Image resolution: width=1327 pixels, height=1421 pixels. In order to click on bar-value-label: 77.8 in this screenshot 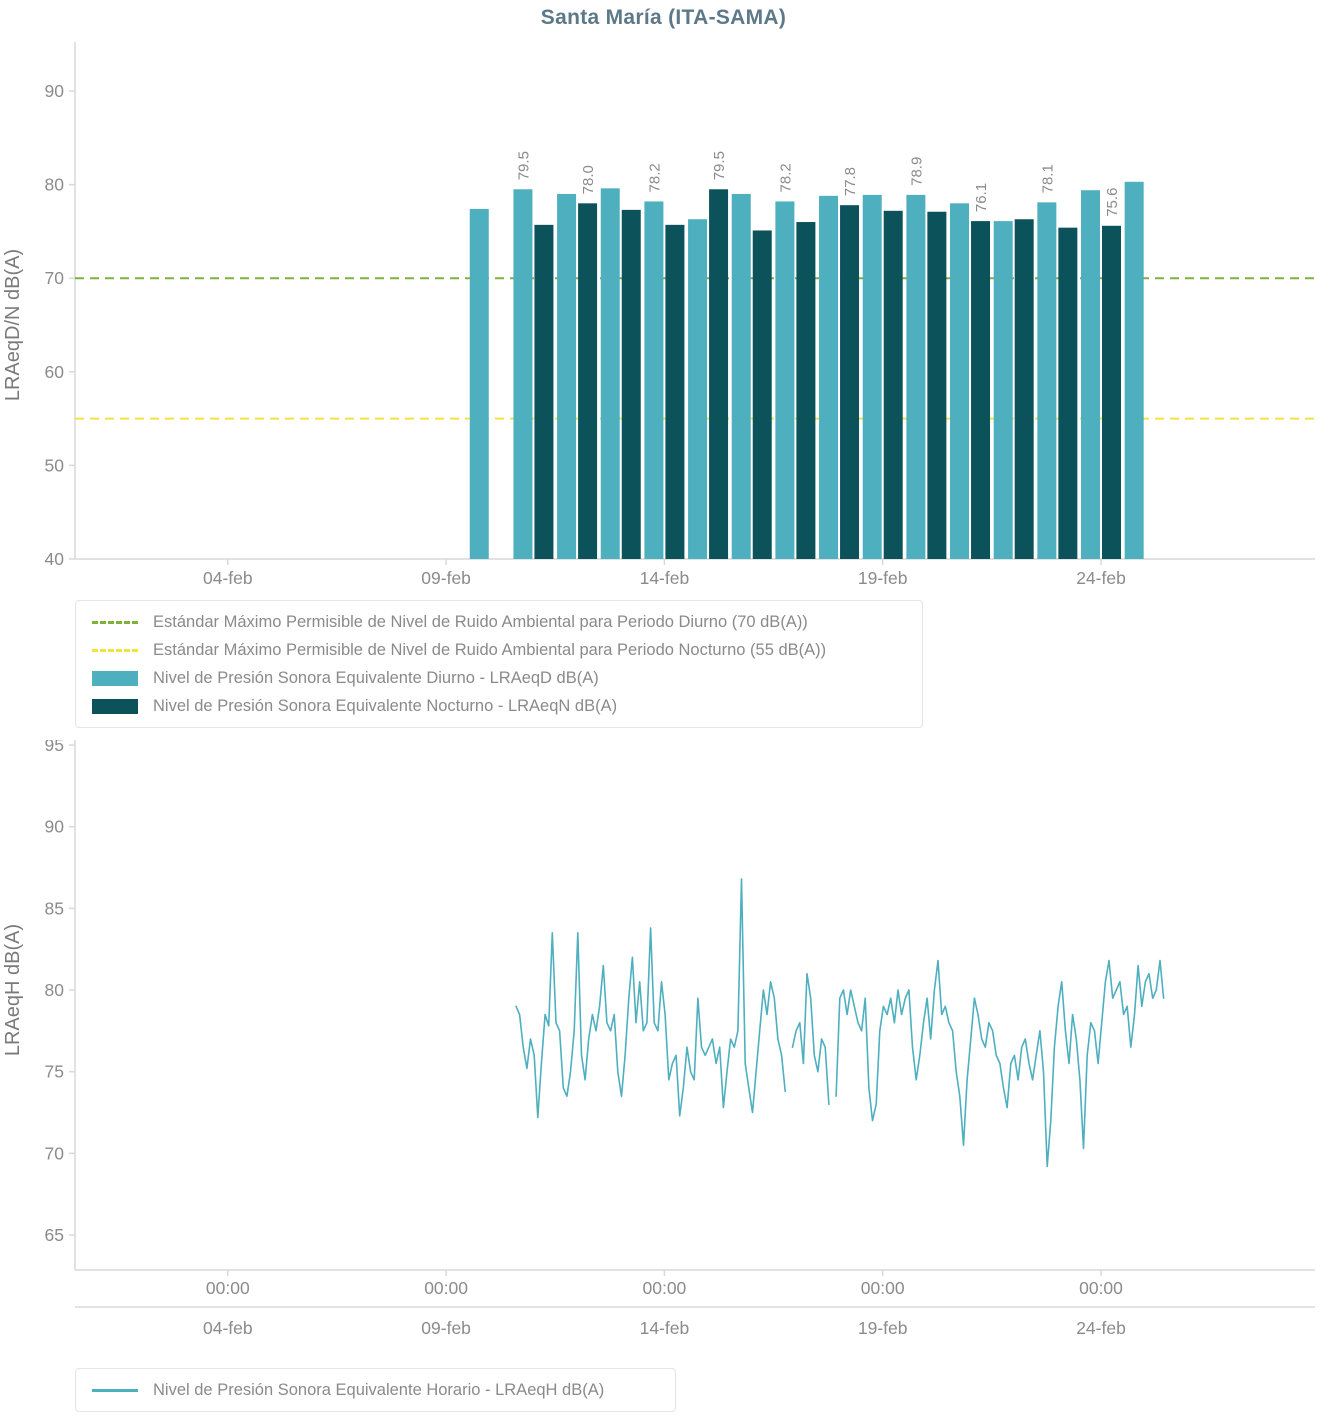, I will do `click(850, 181)`.